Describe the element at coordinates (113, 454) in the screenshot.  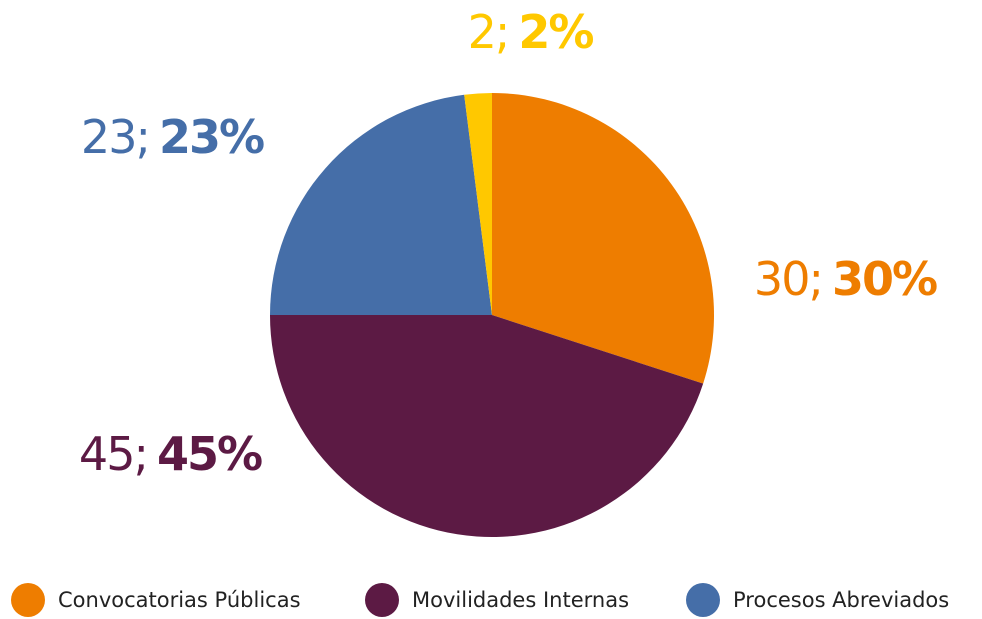
I see `value-label: 45;` at that location.